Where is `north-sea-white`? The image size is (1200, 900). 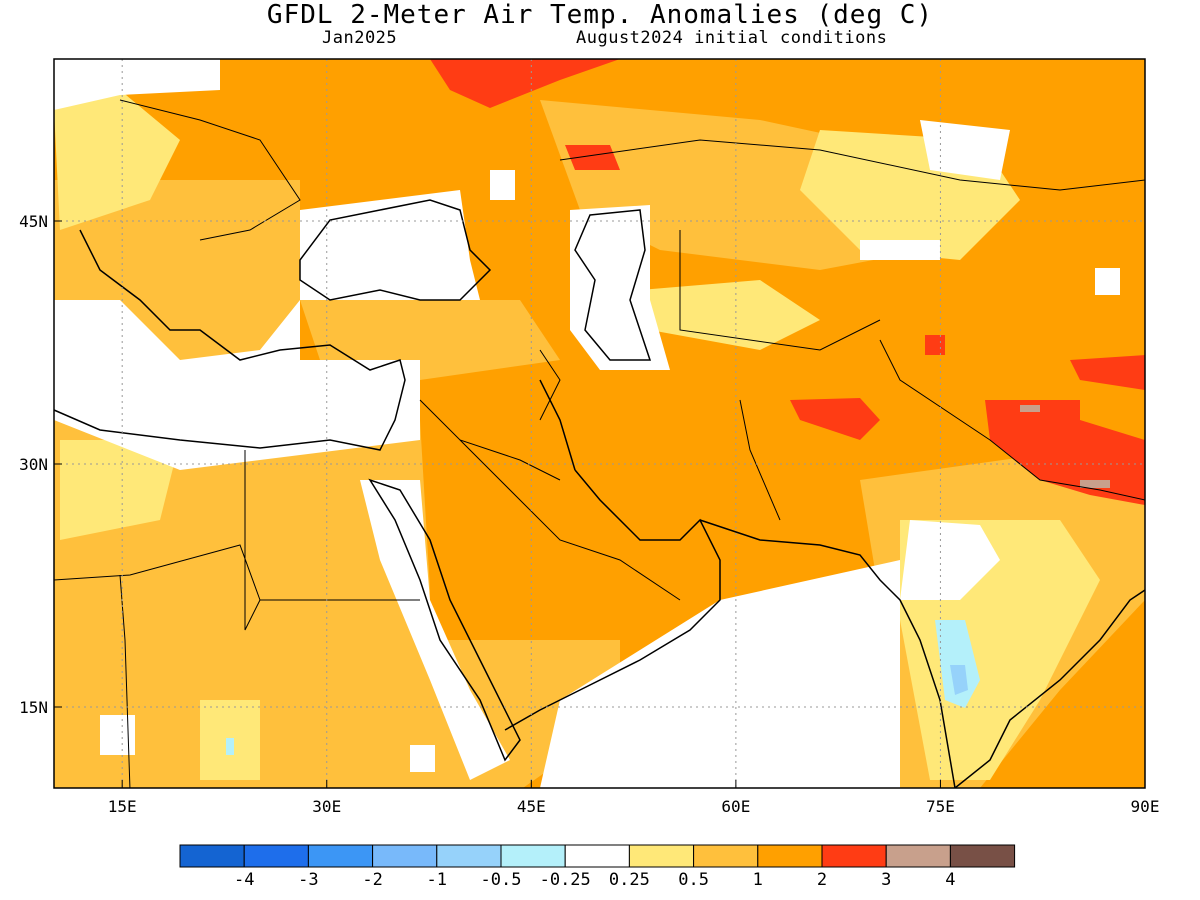 north-sea-white is located at coordinates (137, 84).